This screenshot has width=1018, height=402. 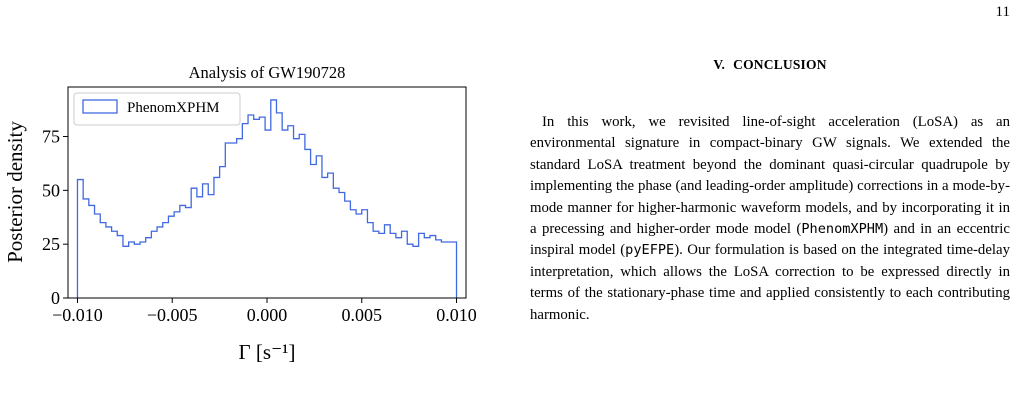 I want to click on x-tick-label: 0.005, so click(x=362, y=315).